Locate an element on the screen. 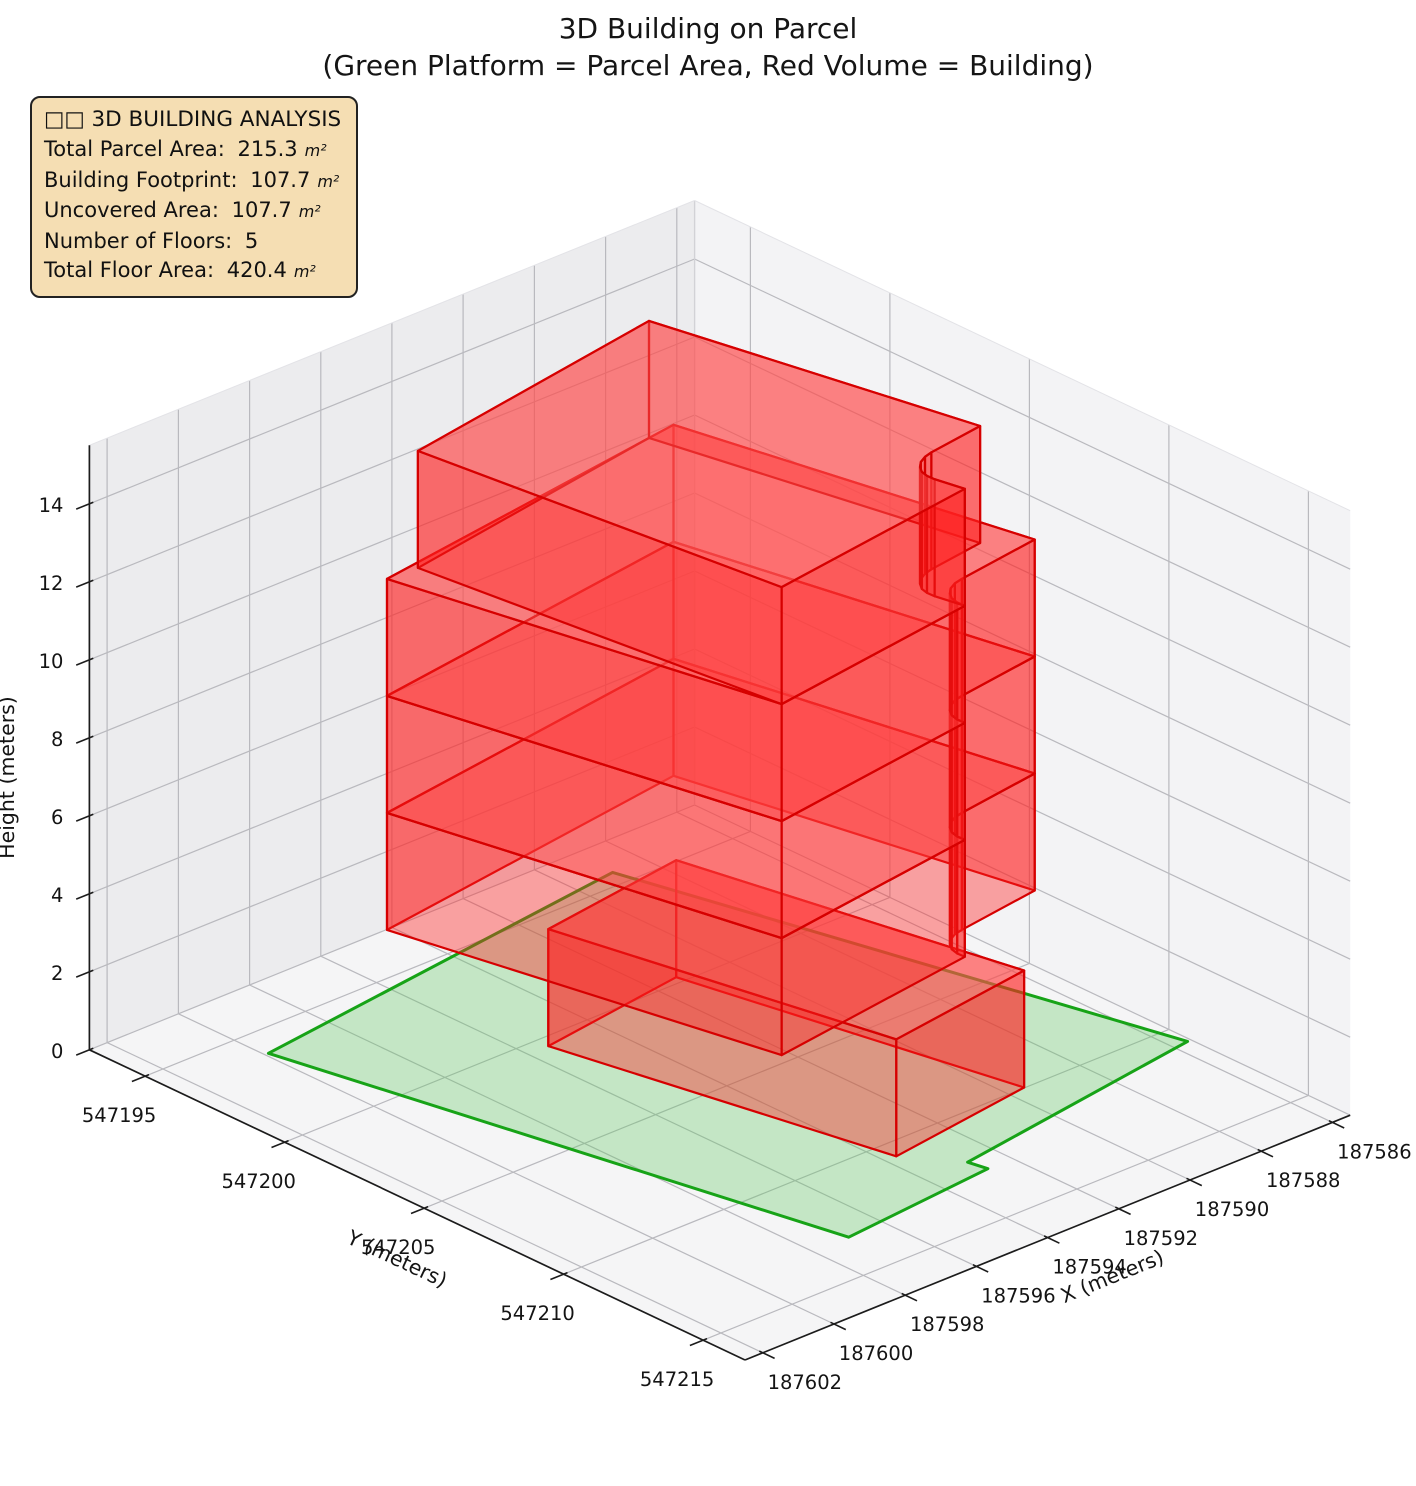 The height and width of the screenshot is (1486, 1416). x-tick-label: 187600 is located at coordinates (876, 1353).